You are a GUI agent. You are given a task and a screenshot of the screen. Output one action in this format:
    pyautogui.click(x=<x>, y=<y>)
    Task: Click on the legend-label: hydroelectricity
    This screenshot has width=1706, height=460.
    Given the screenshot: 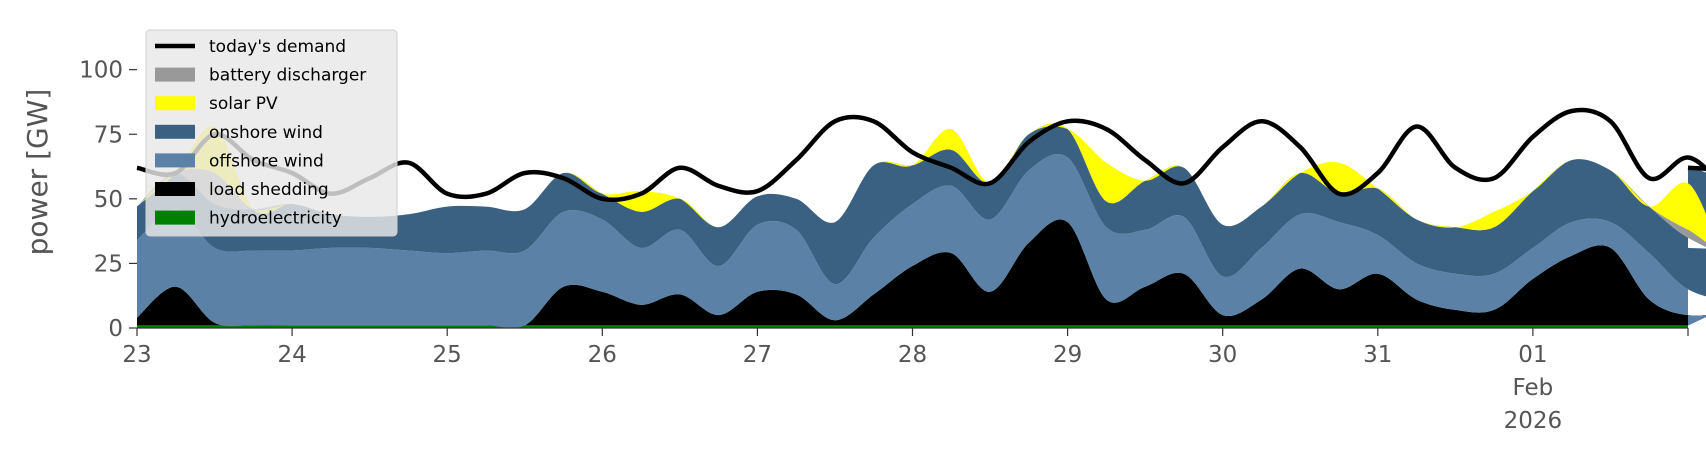 What is the action you would take?
    pyautogui.click(x=275, y=219)
    